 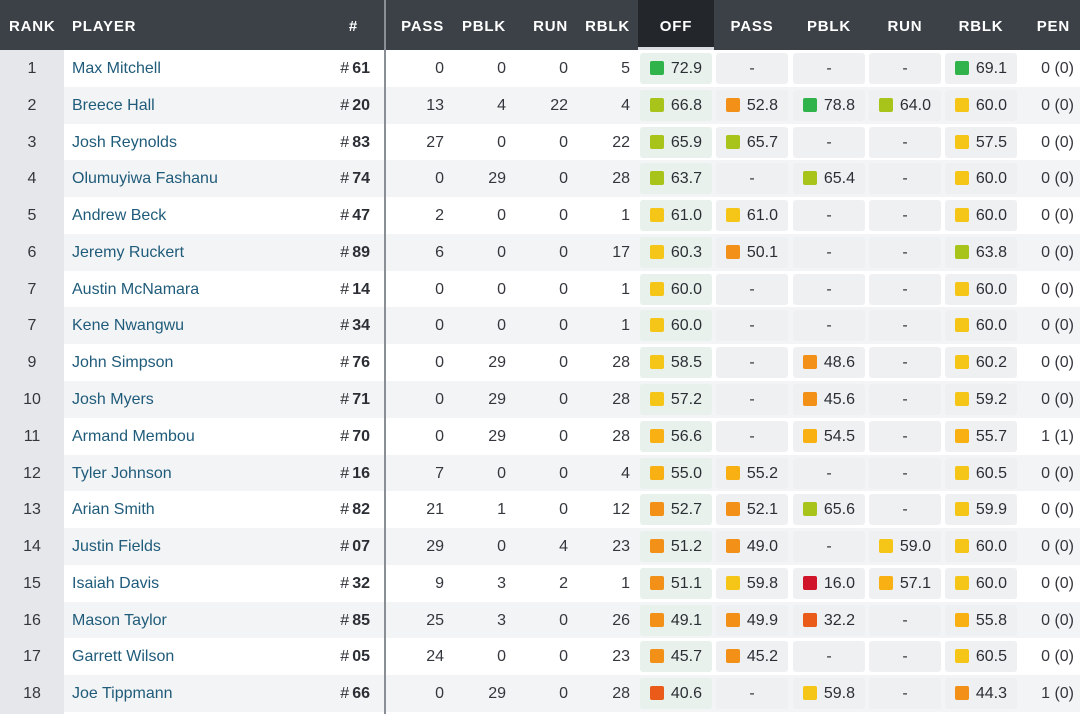 What do you see at coordinates (676, 25) in the screenshot?
I see `header-off-grade: OFF` at bounding box center [676, 25].